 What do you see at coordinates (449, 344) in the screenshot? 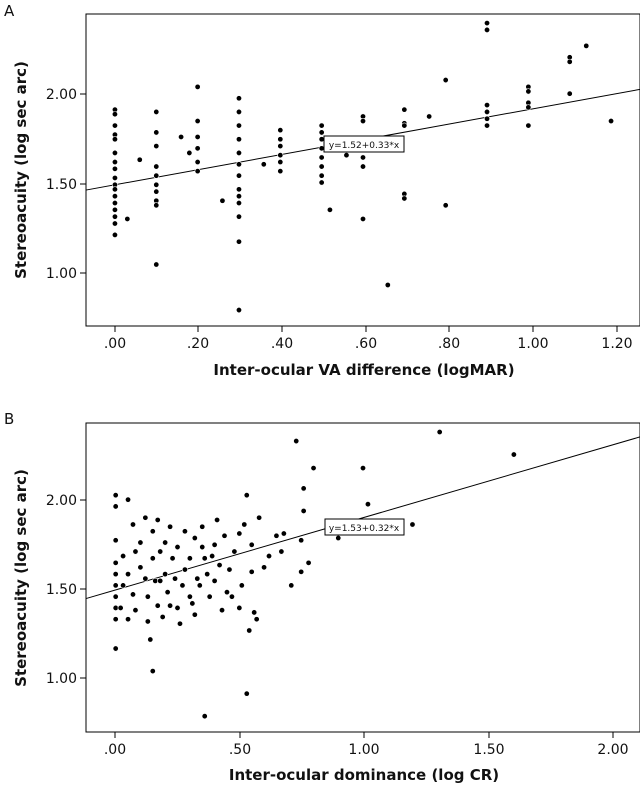
I see `x-tick-label: .80` at bounding box center [449, 344].